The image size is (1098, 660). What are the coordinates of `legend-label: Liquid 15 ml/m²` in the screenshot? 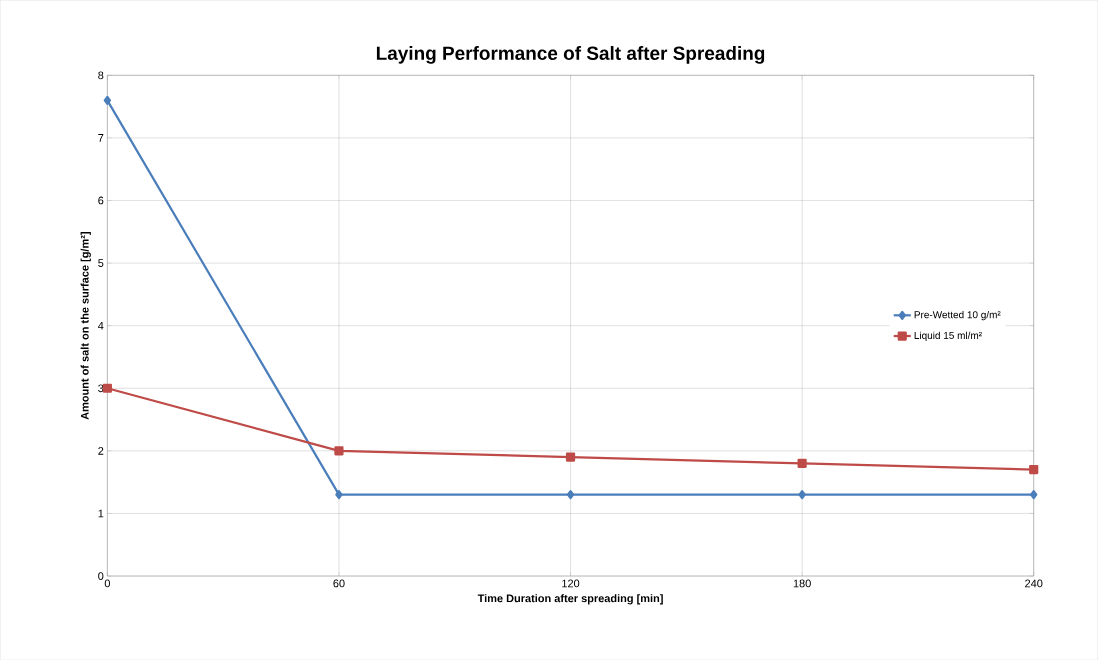 It's located at (948, 336).